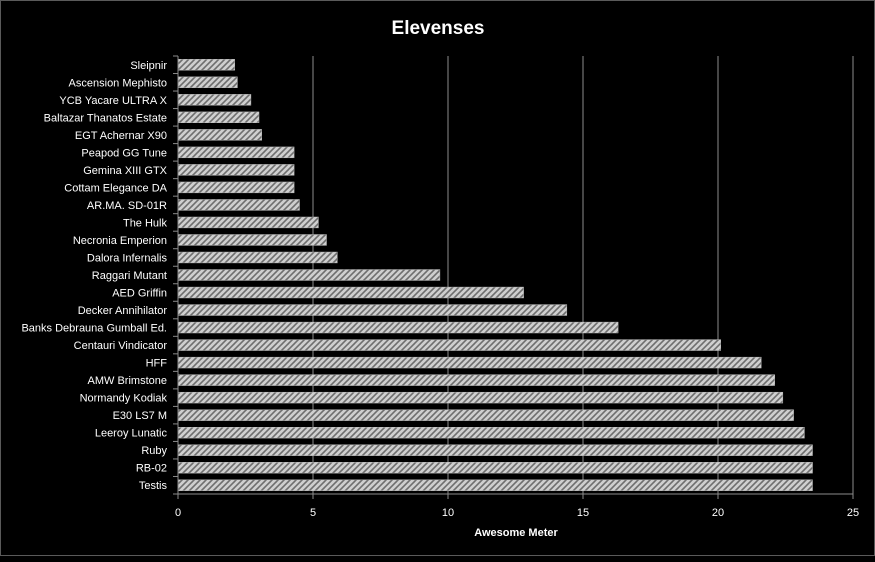  What do you see at coordinates (123, 311) in the screenshot?
I see `category-label: Decker Annihilator` at bounding box center [123, 311].